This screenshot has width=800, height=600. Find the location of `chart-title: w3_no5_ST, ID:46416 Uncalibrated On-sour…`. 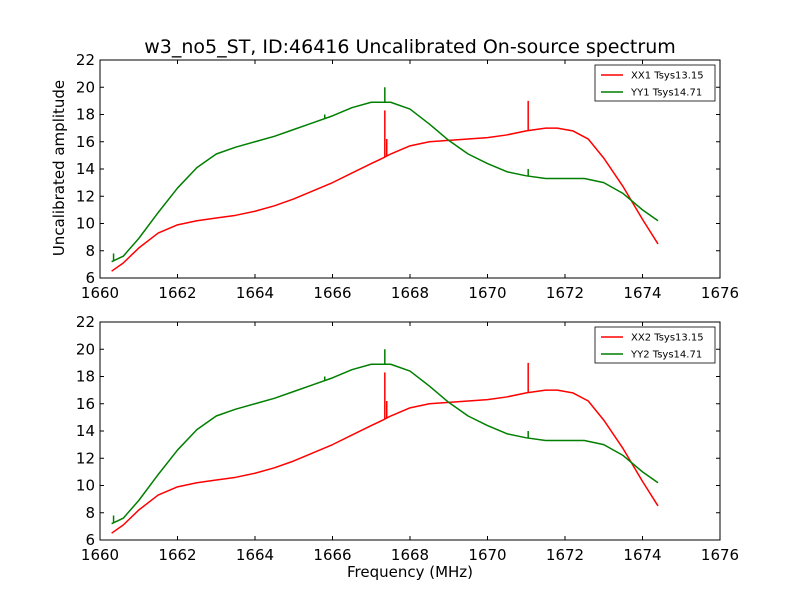

chart-title: w3_no5_ST, ID:46416 Uncalibrated On-sour… is located at coordinates (410, 47).